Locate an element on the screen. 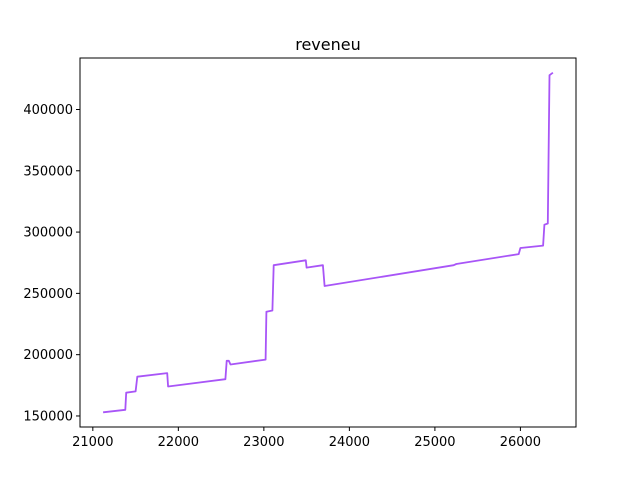  x-tick-label: 21000 is located at coordinates (92, 442).